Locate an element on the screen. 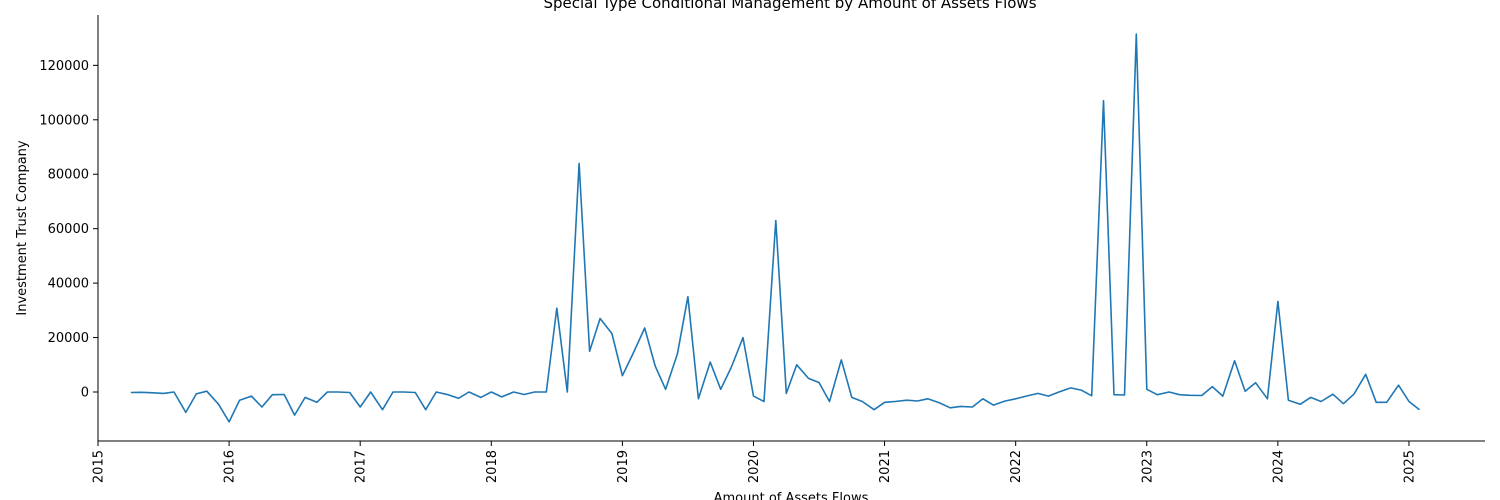  y-axis-label: Investment Trust Company is located at coordinates (22, 228).